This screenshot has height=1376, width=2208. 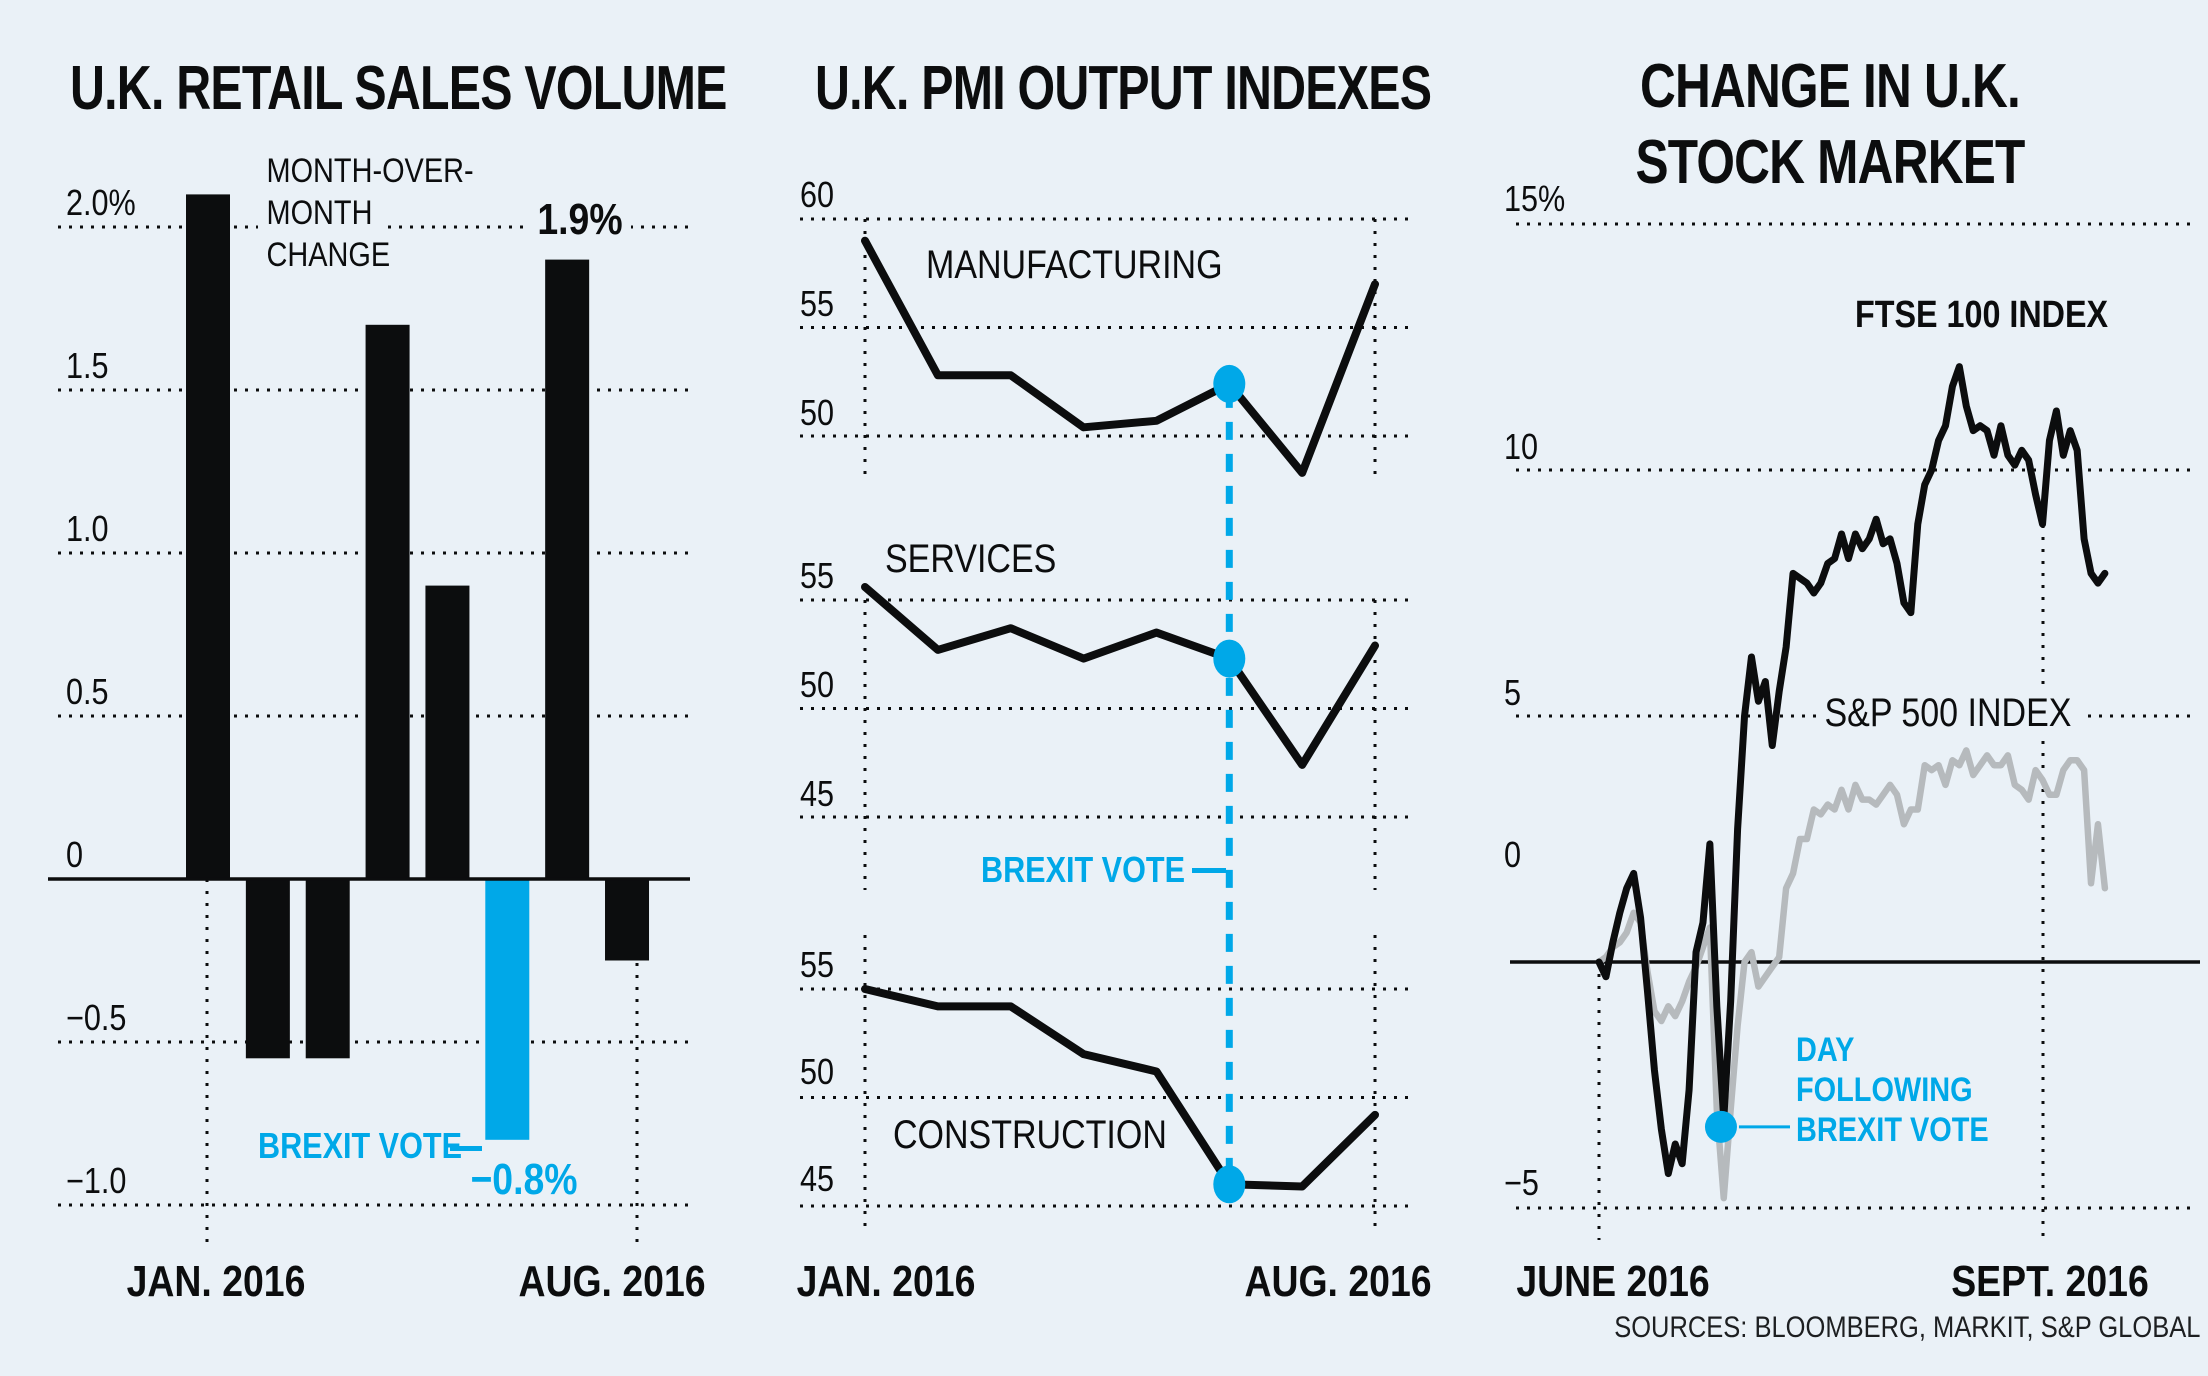 I want to click on stock-line-sp500, so click(x=1852, y=974).